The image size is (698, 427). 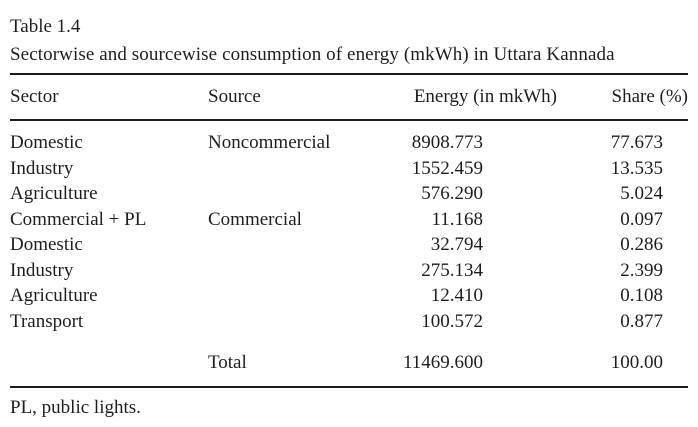 What do you see at coordinates (457, 361) in the screenshot?
I see `cell-total-energy: 11469.600` at bounding box center [457, 361].